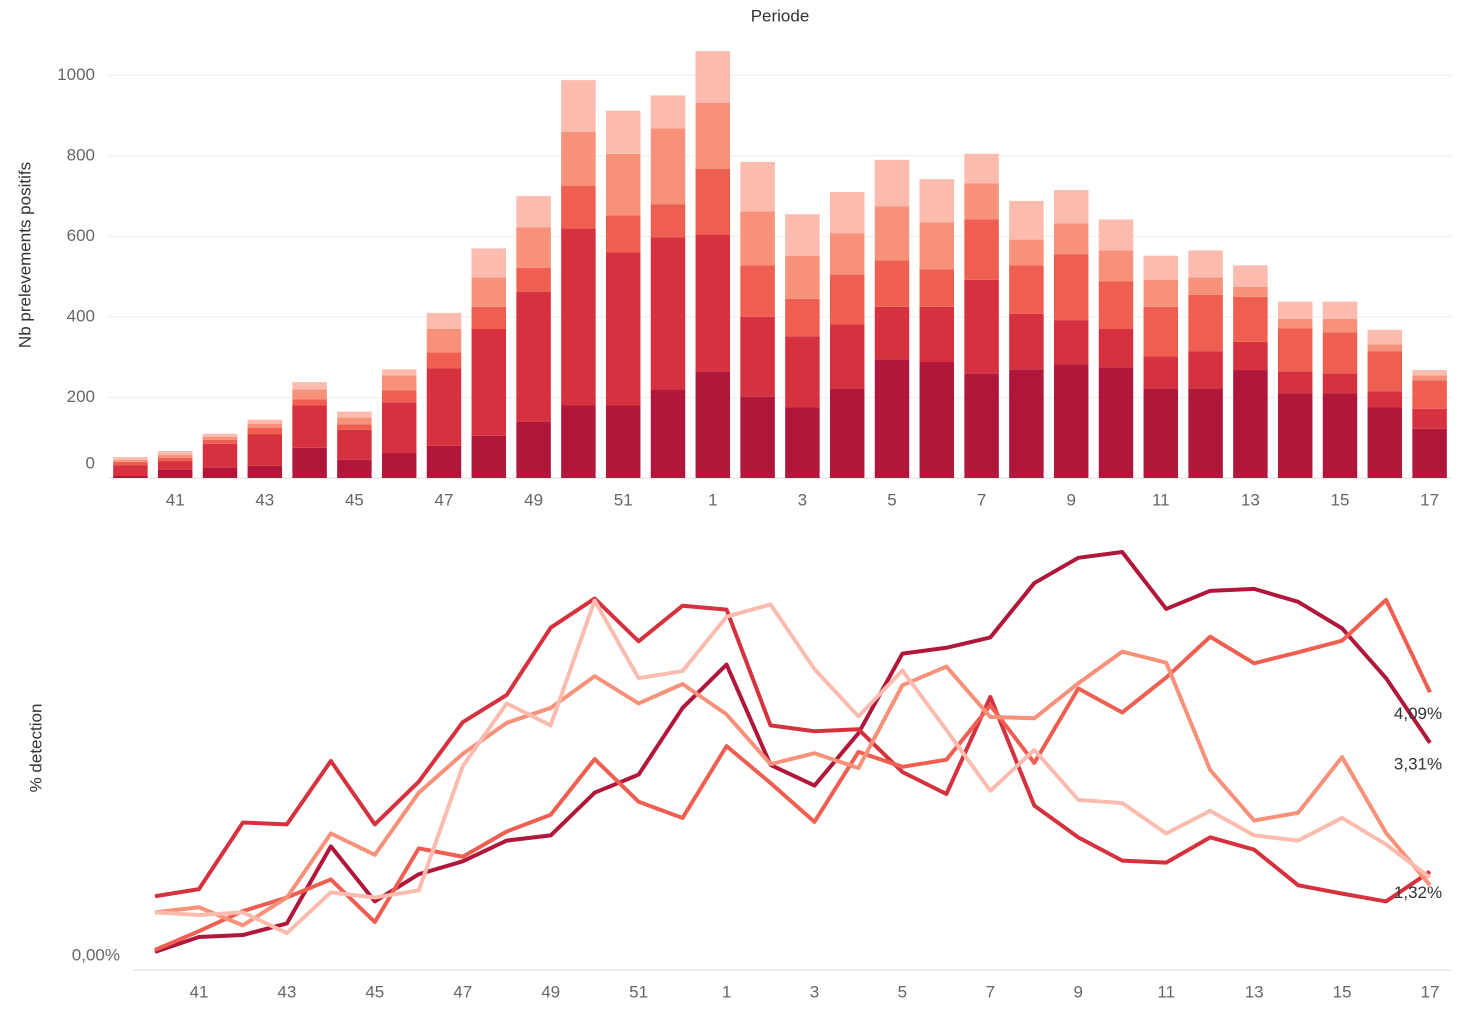 The width and height of the screenshot is (1465, 1009). What do you see at coordinates (96, 954) in the screenshot?
I see `y-tick-label: 0,00%` at bounding box center [96, 954].